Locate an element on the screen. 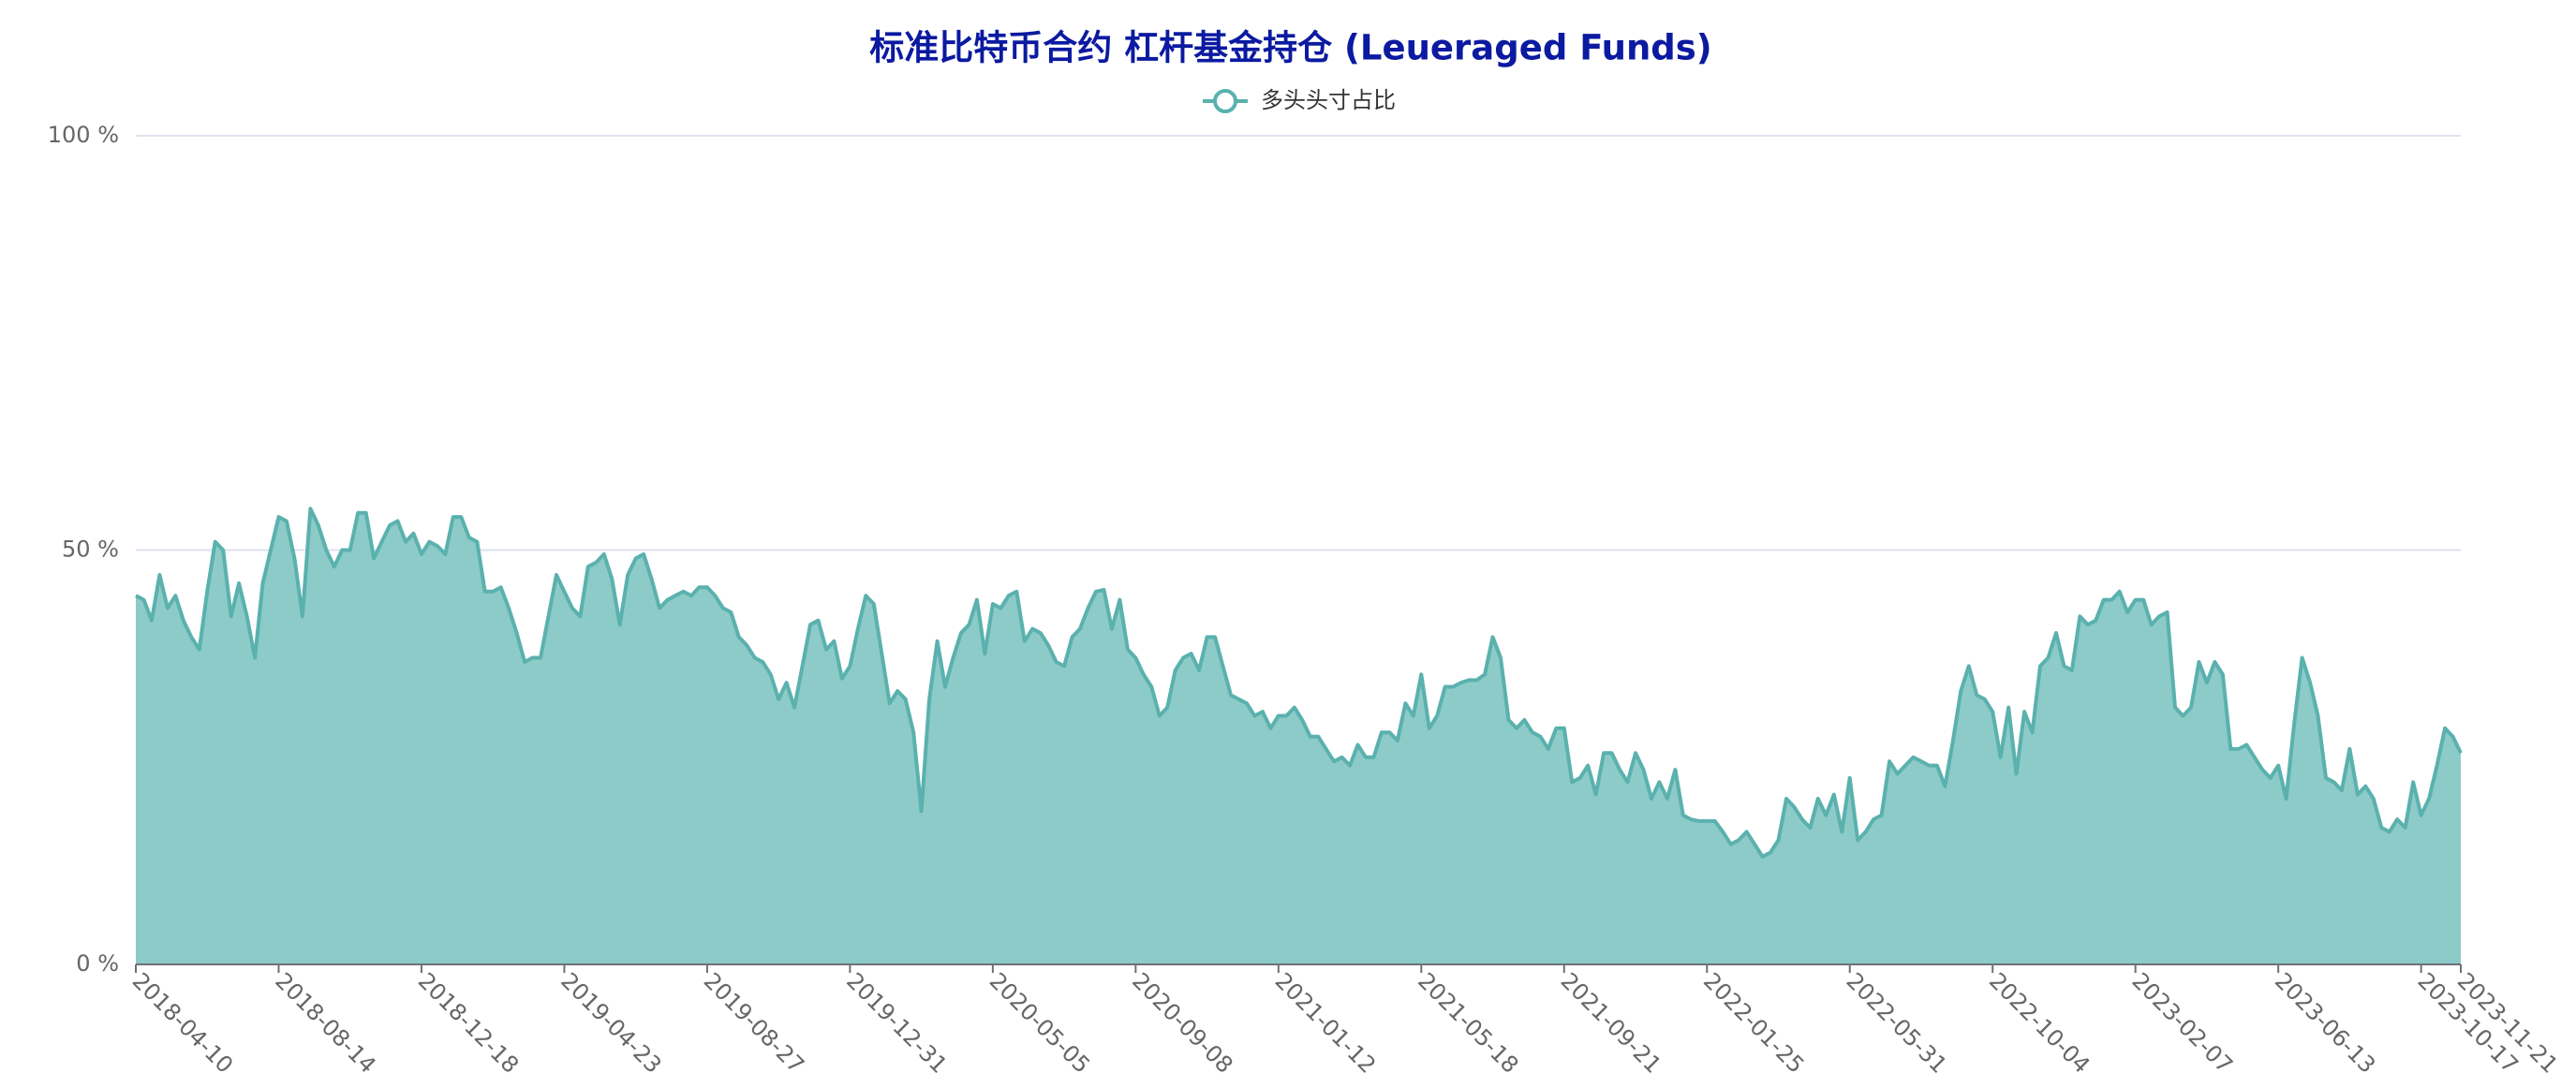 Image resolution: width=2576 pixels, height=1088 pixels. x-tick-label: 2019-08-27 is located at coordinates (754, 1023).